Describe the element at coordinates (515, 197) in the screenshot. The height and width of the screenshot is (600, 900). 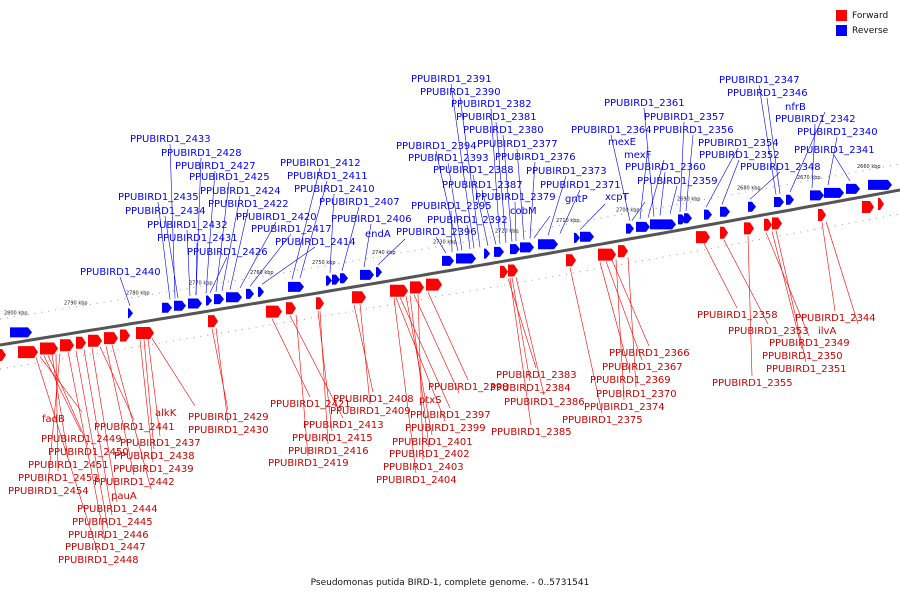
I see `reverse-gene-label: PPUBIRD1_2379` at that location.